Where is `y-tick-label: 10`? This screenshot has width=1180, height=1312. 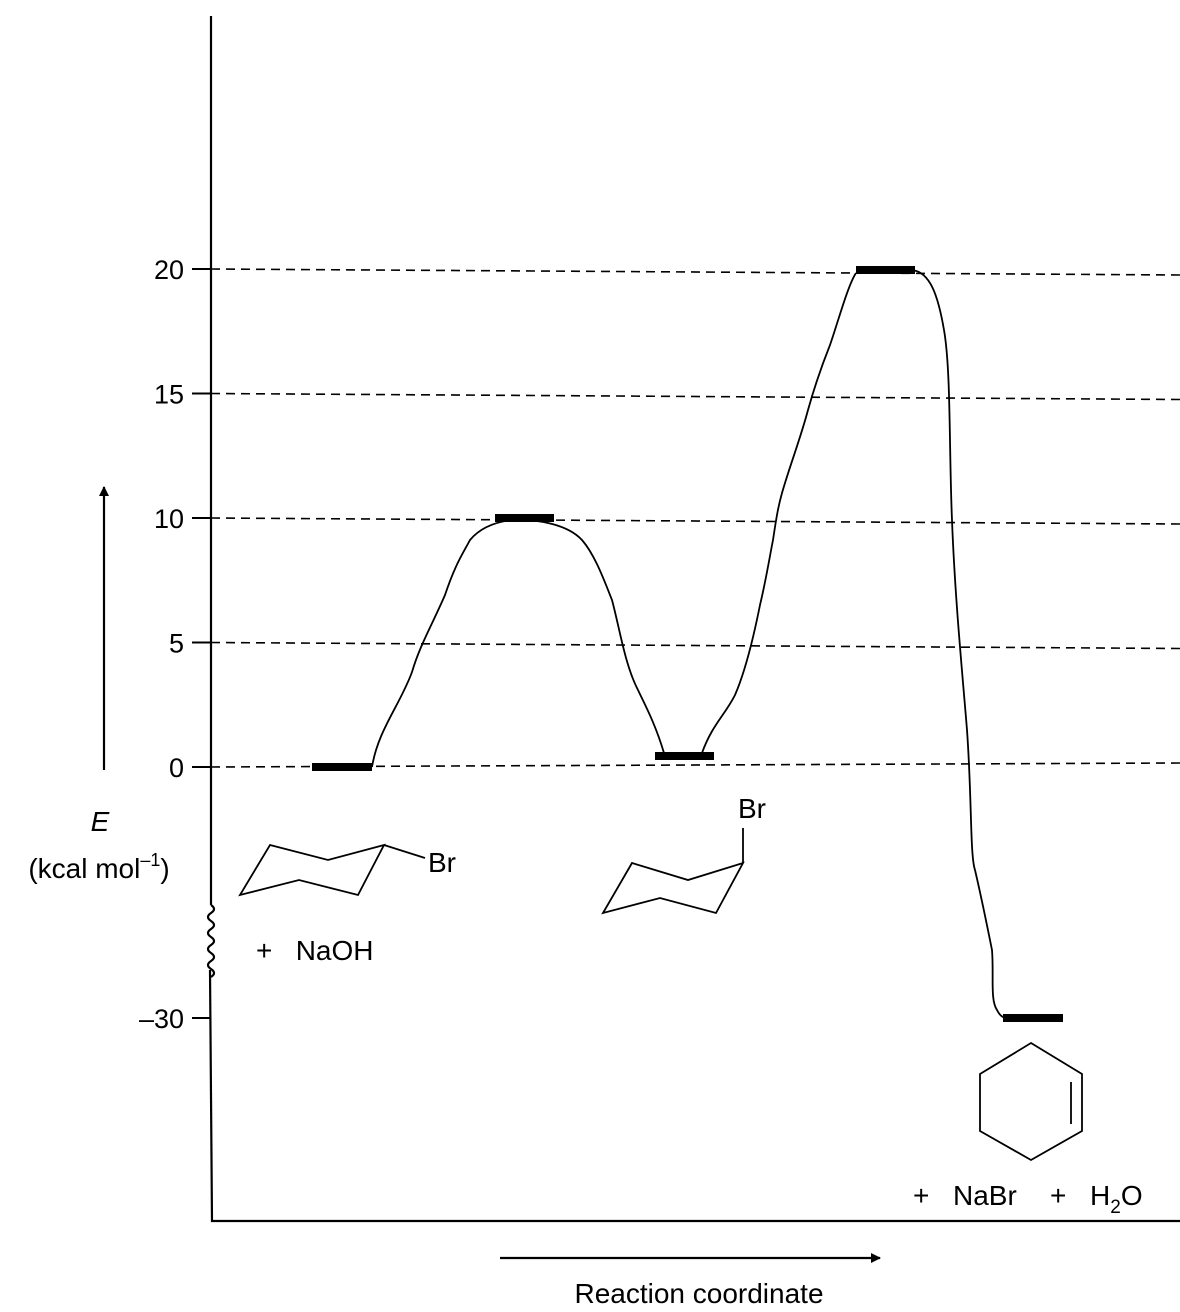 y-tick-label: 10 is located at coordinates (169, 519).